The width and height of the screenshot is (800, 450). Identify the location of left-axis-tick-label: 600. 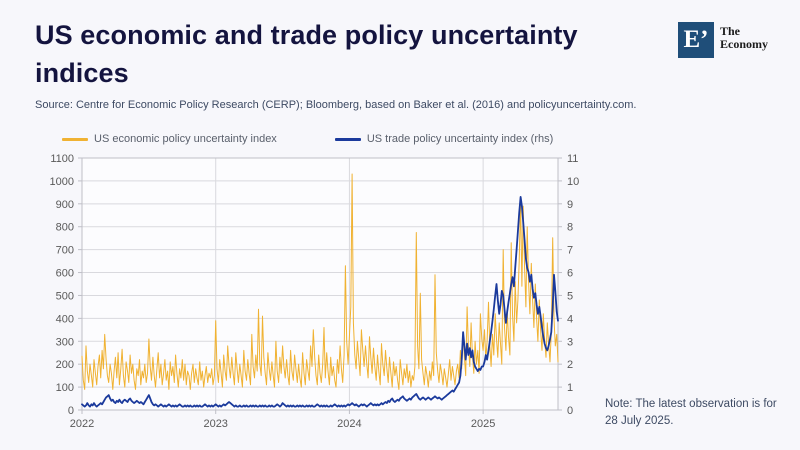
(65, 274).